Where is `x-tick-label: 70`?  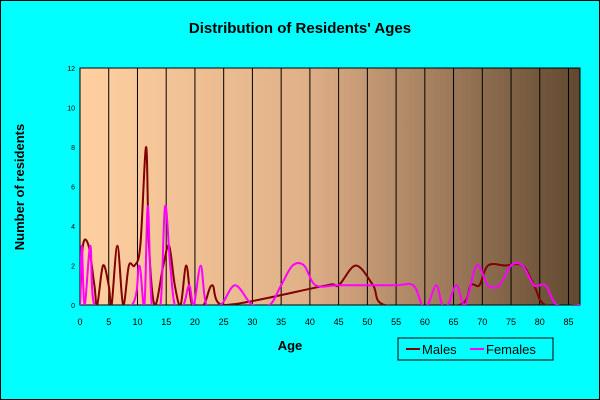 x-tick-label: 70 is located at coordinates (482, 322).